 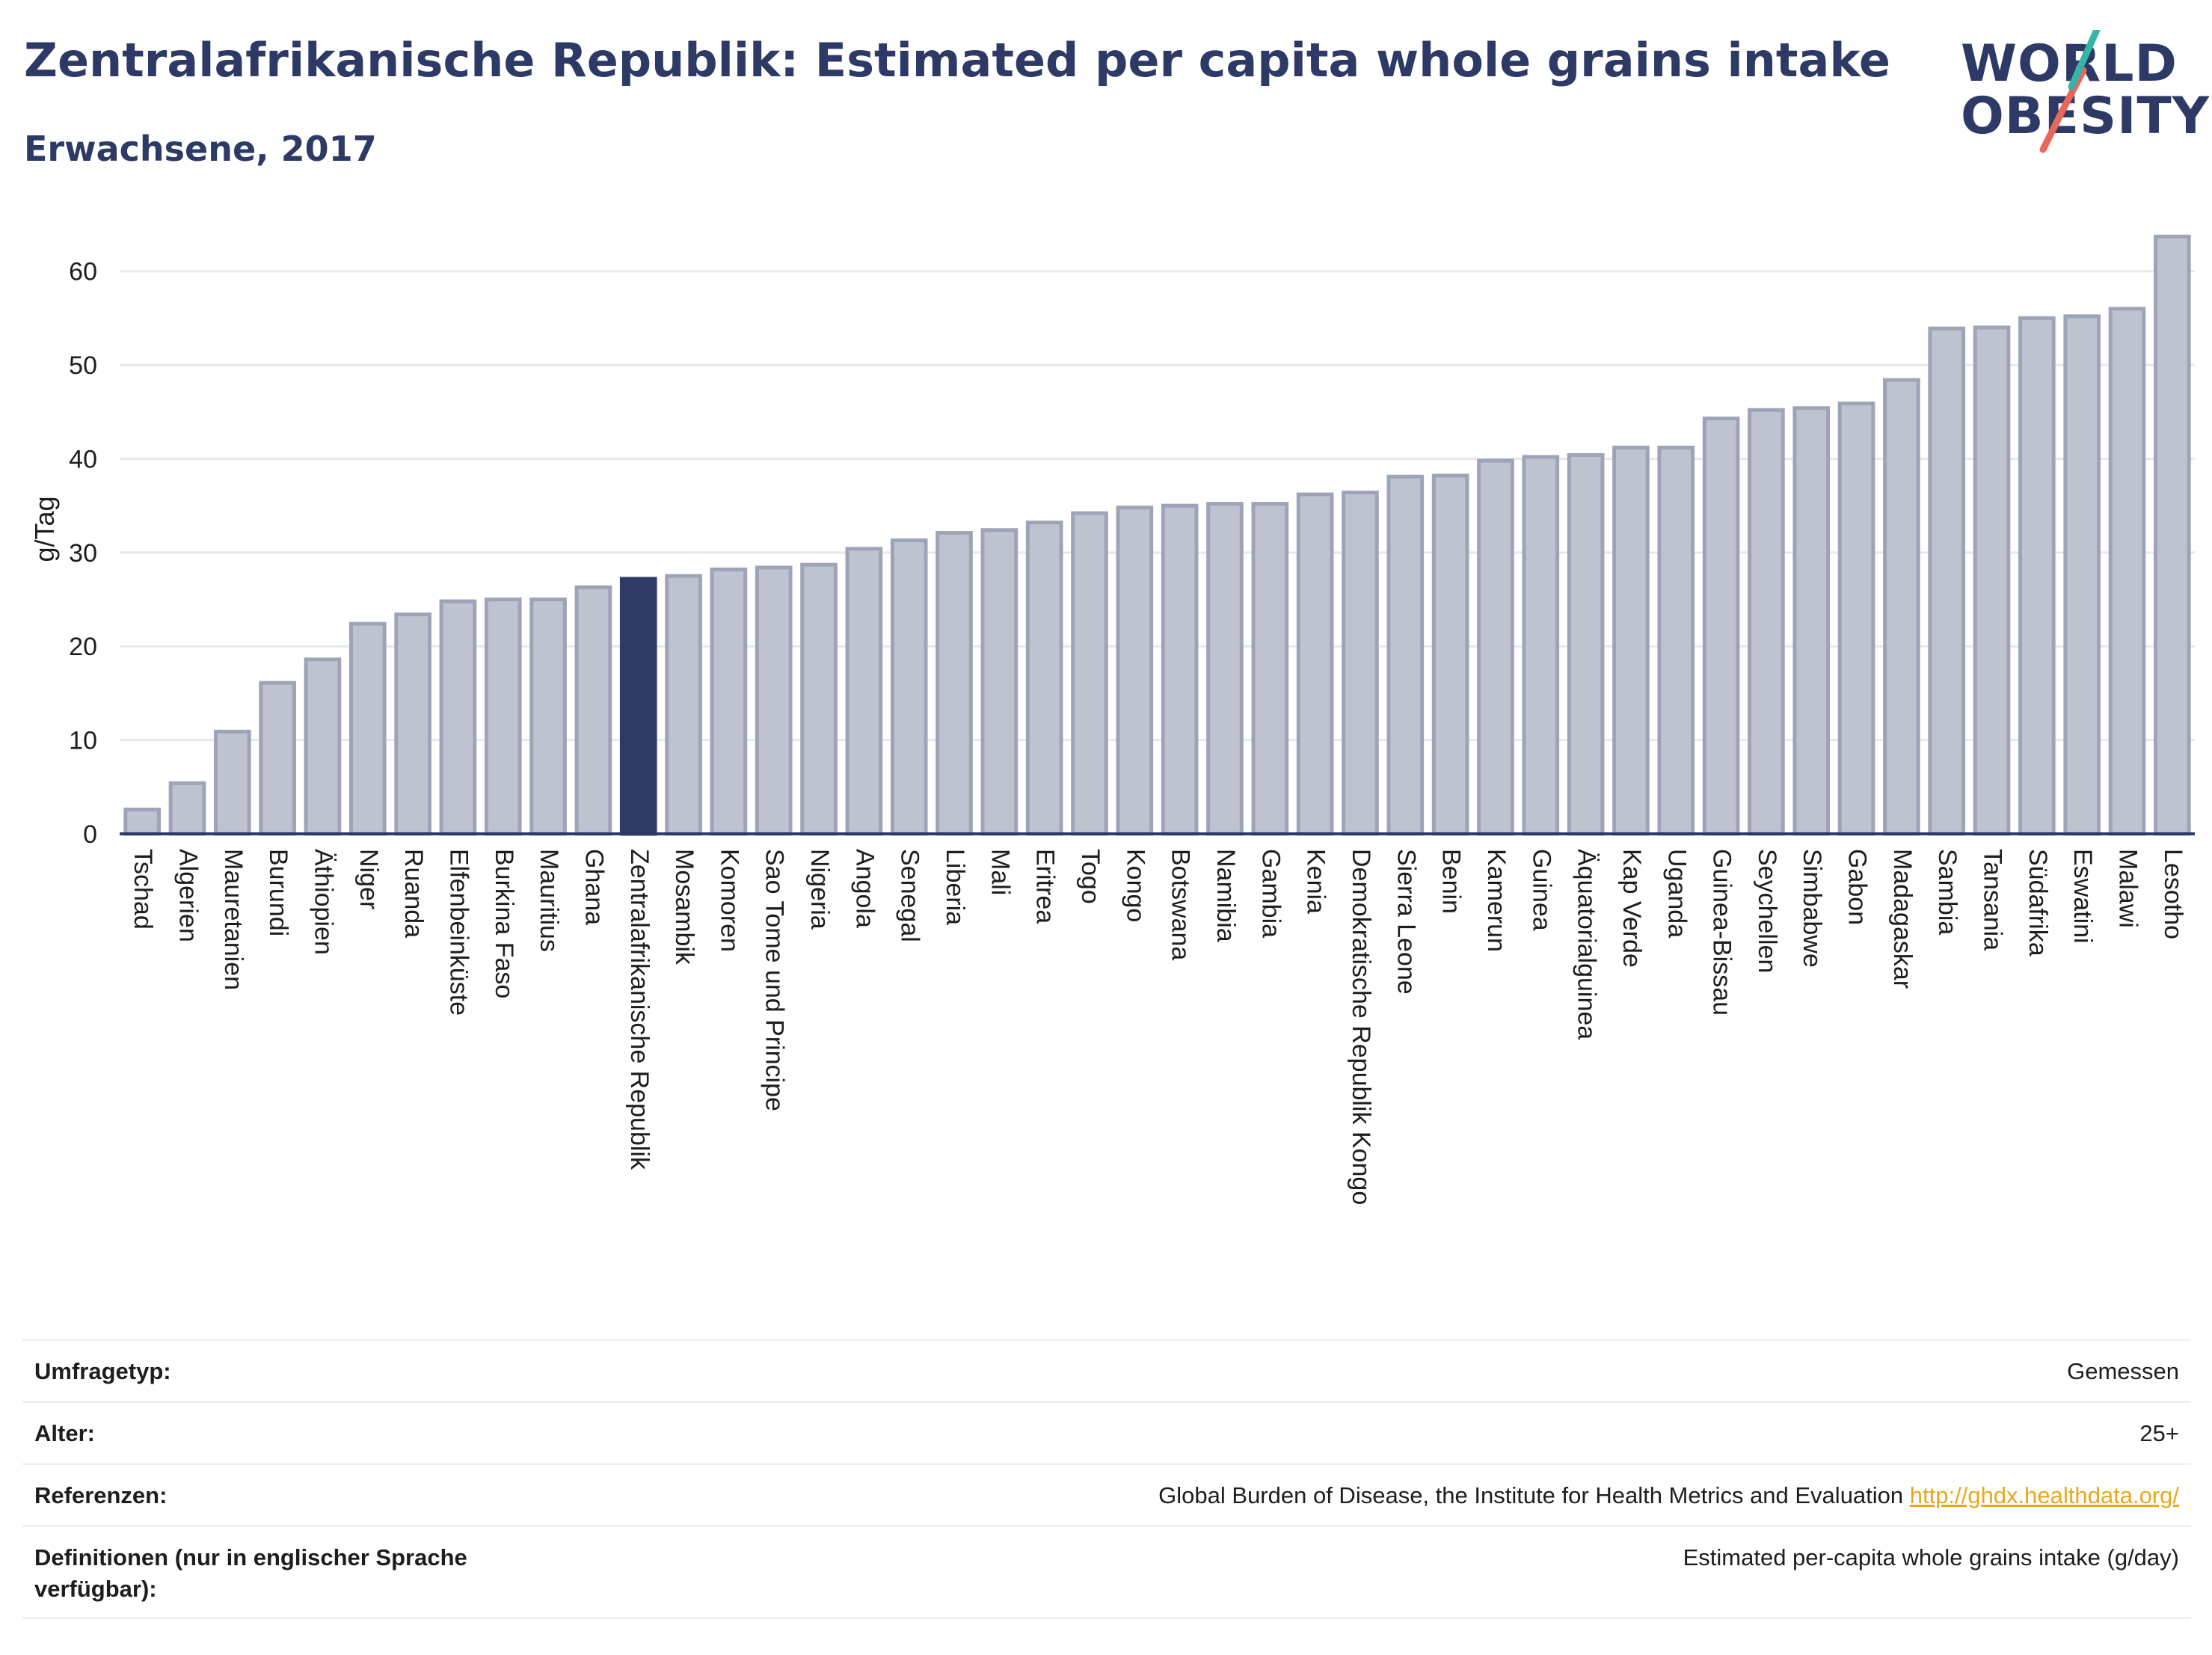 What do you see at coordinates (458, 932) in the screenshot?
I see `x-tick-label: Elfenbeinküste` at bounding box center [458, 932].